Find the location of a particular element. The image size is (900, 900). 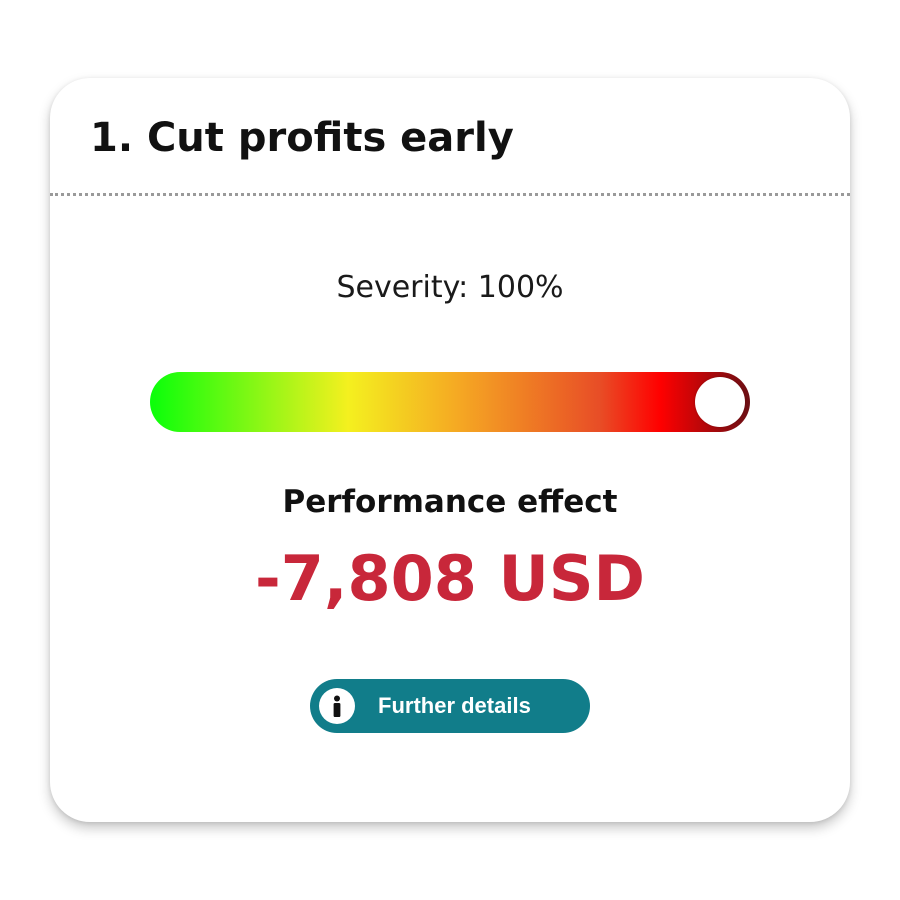

card-header: 1. Cut profits early is located at coordinates (450, 137).